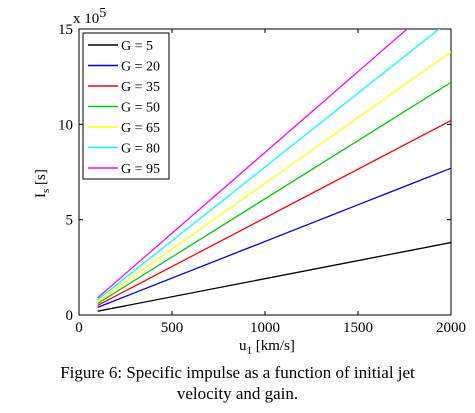 This screenshot has width=475, height=413. What do you see at coordinates (140, 169) in the screenshot?
I see `legend-label: G = 95` at bounding box center [140, 169].